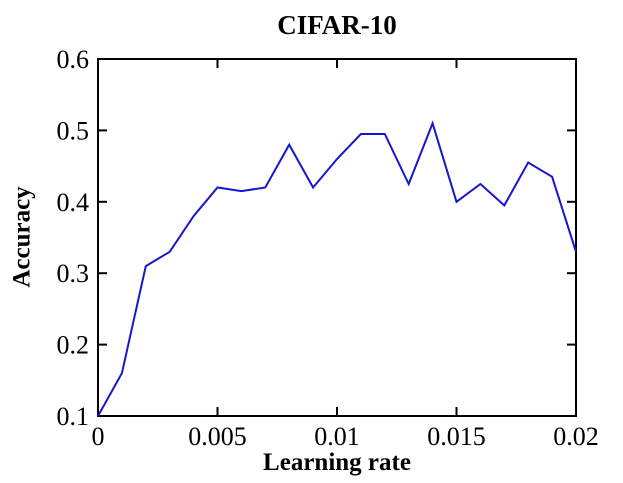 This screenshot has width=623, height=483. I want to click on x-tick-label: 0.015, so click(456, 436).